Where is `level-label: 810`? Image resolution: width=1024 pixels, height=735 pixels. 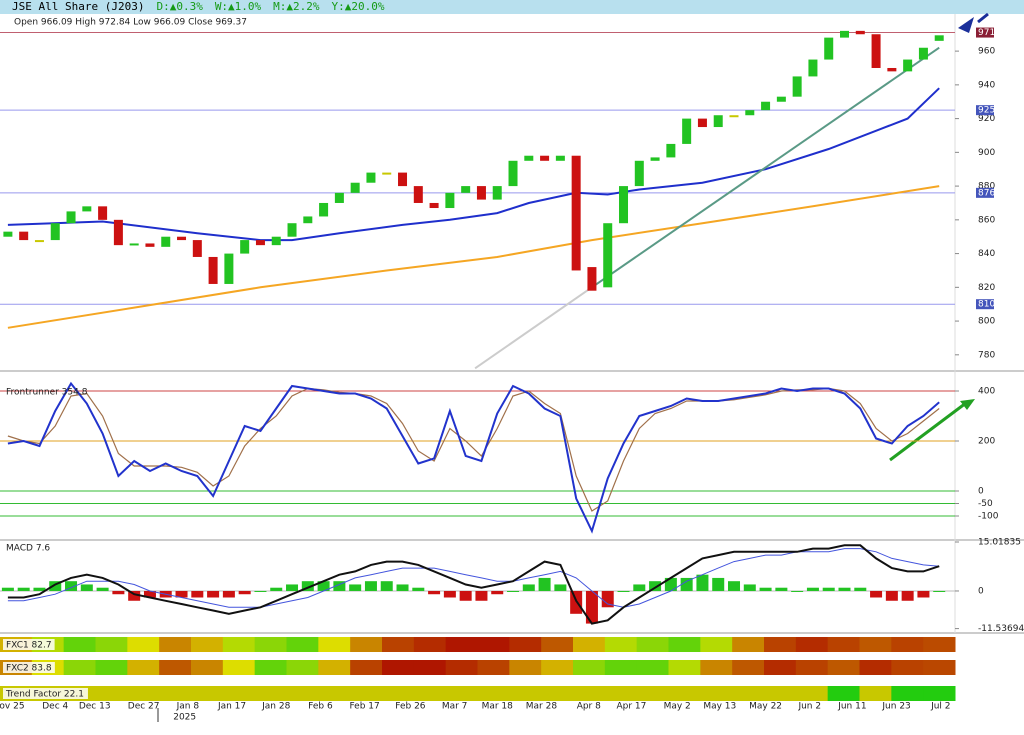
level-label: 810 is located at coordinates (986, 305).